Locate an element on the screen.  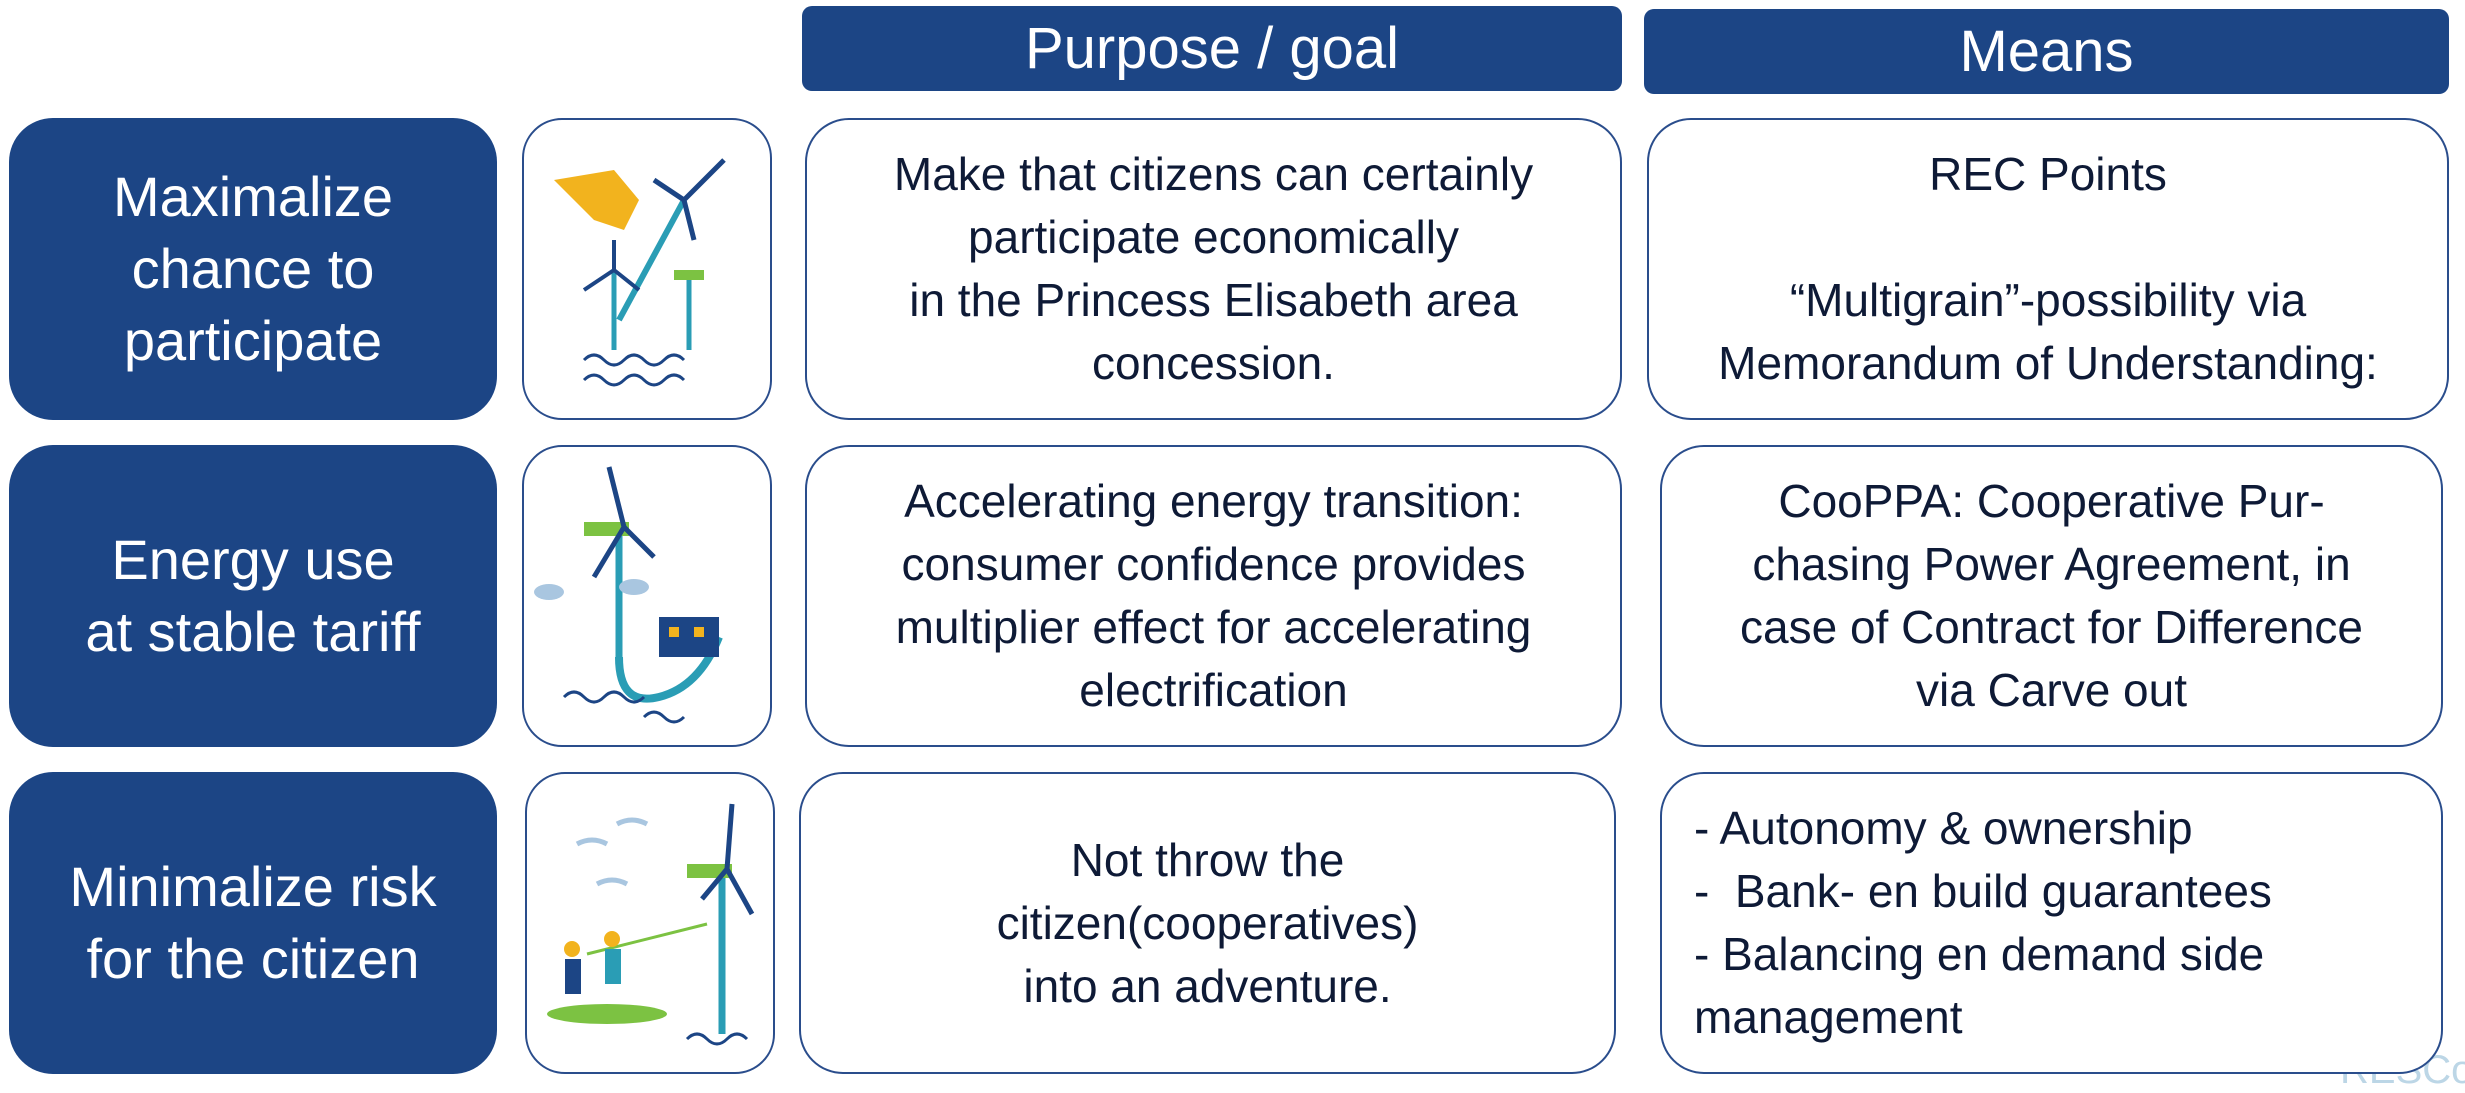
text-line: participate economically is located at coordinates (1213, 237).